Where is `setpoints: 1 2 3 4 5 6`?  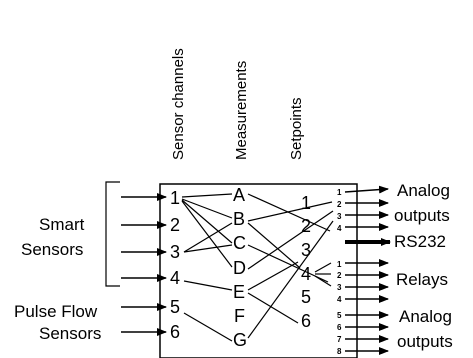 setpoints: 1 2 3 4 5 6 is located at coordinates (306, 262).